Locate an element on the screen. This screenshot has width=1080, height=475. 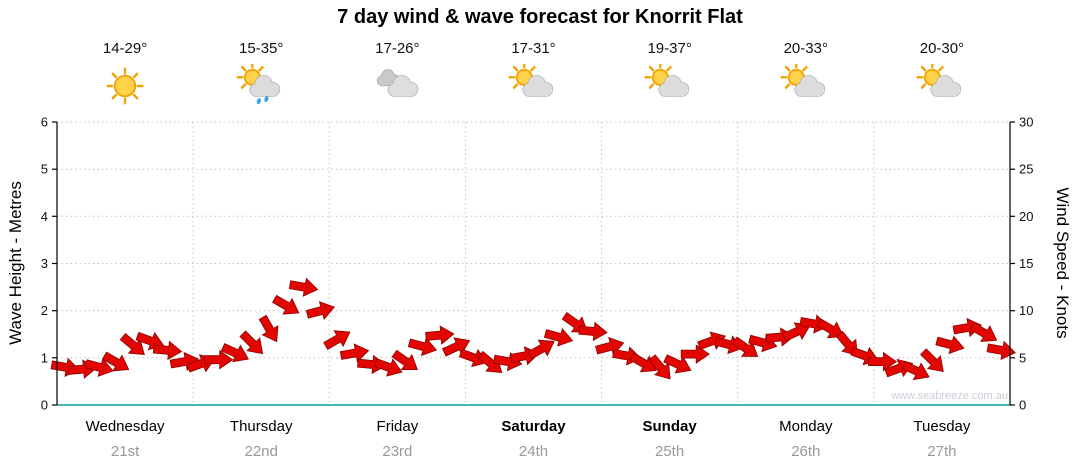
day-label: Friday is located at coordinates (398, 426).